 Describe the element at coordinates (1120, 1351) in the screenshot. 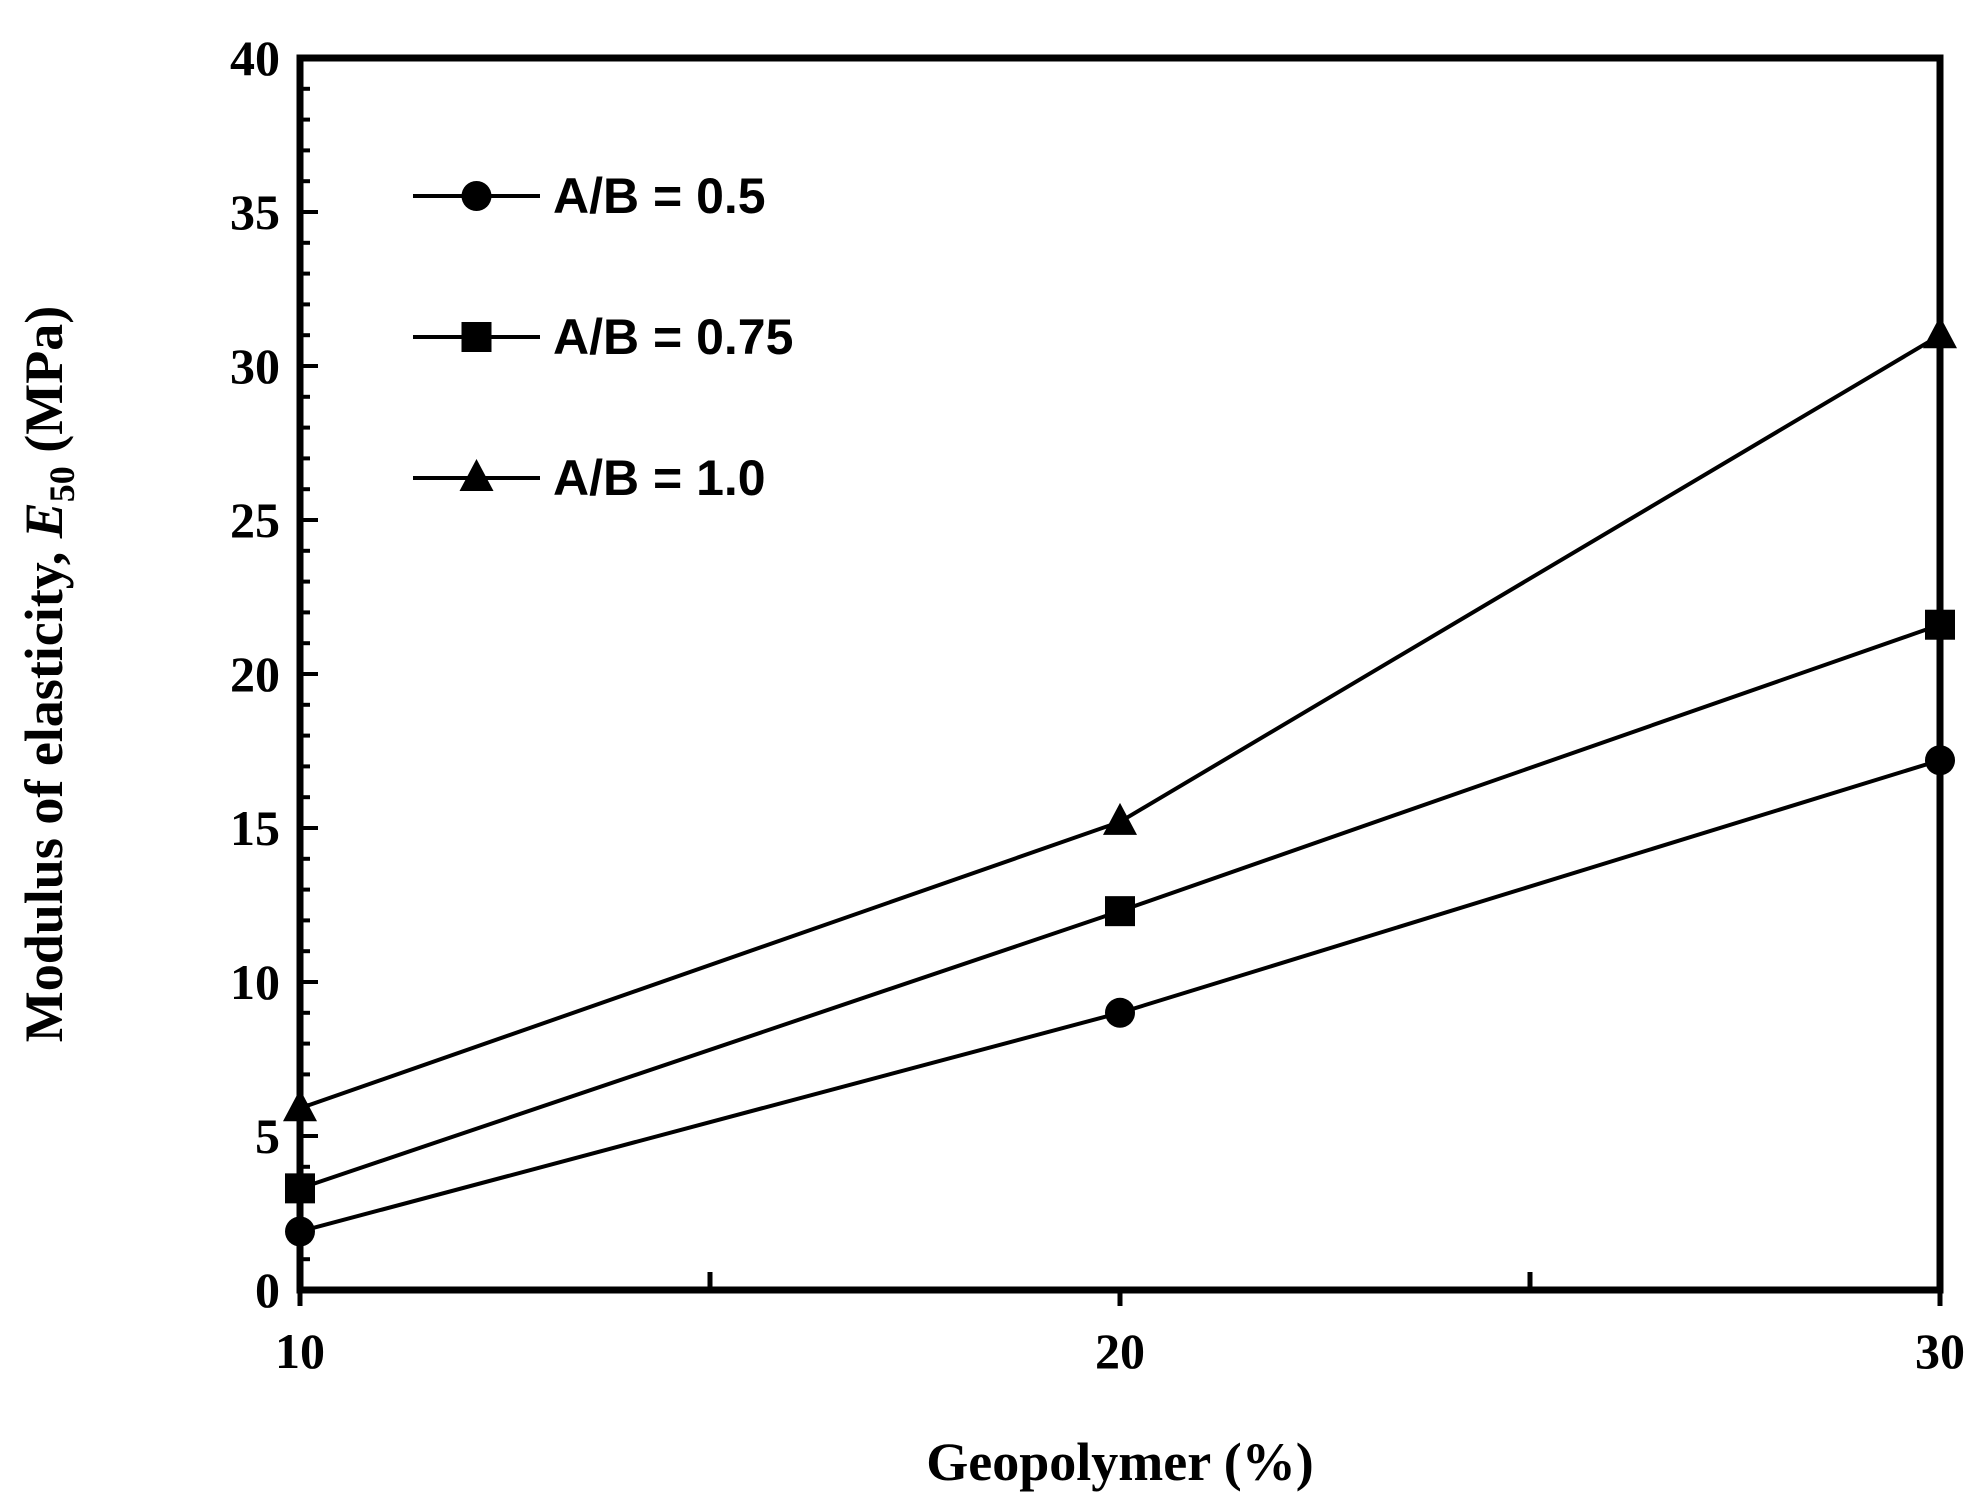

I see `x-tick-label: 20` at that location.